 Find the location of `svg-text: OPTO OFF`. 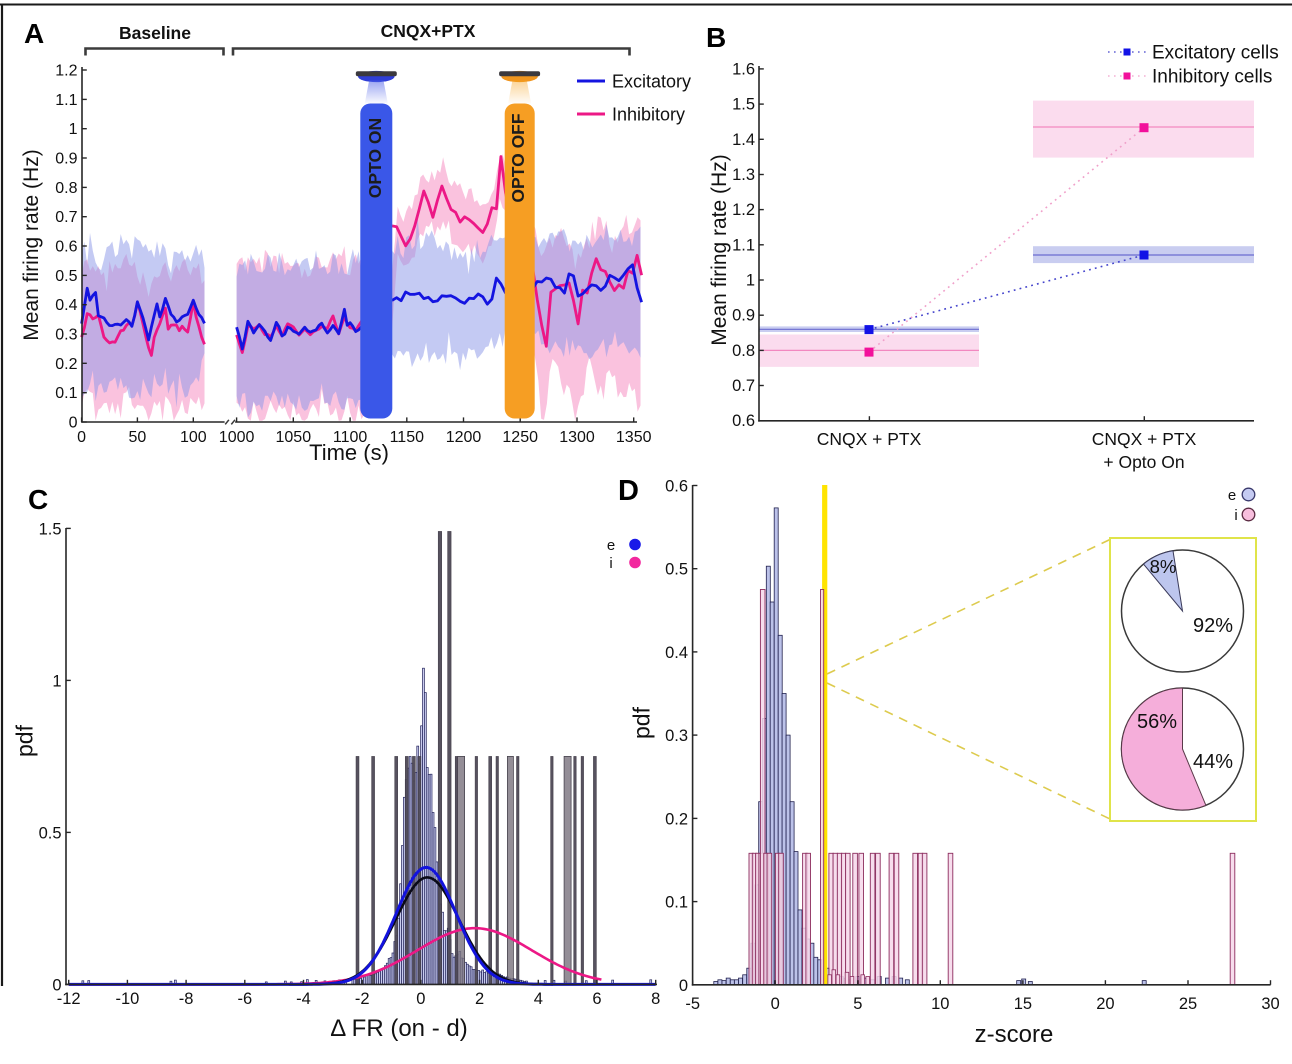

svg-text: OPTO OFF is located at coordinates (518, 157).